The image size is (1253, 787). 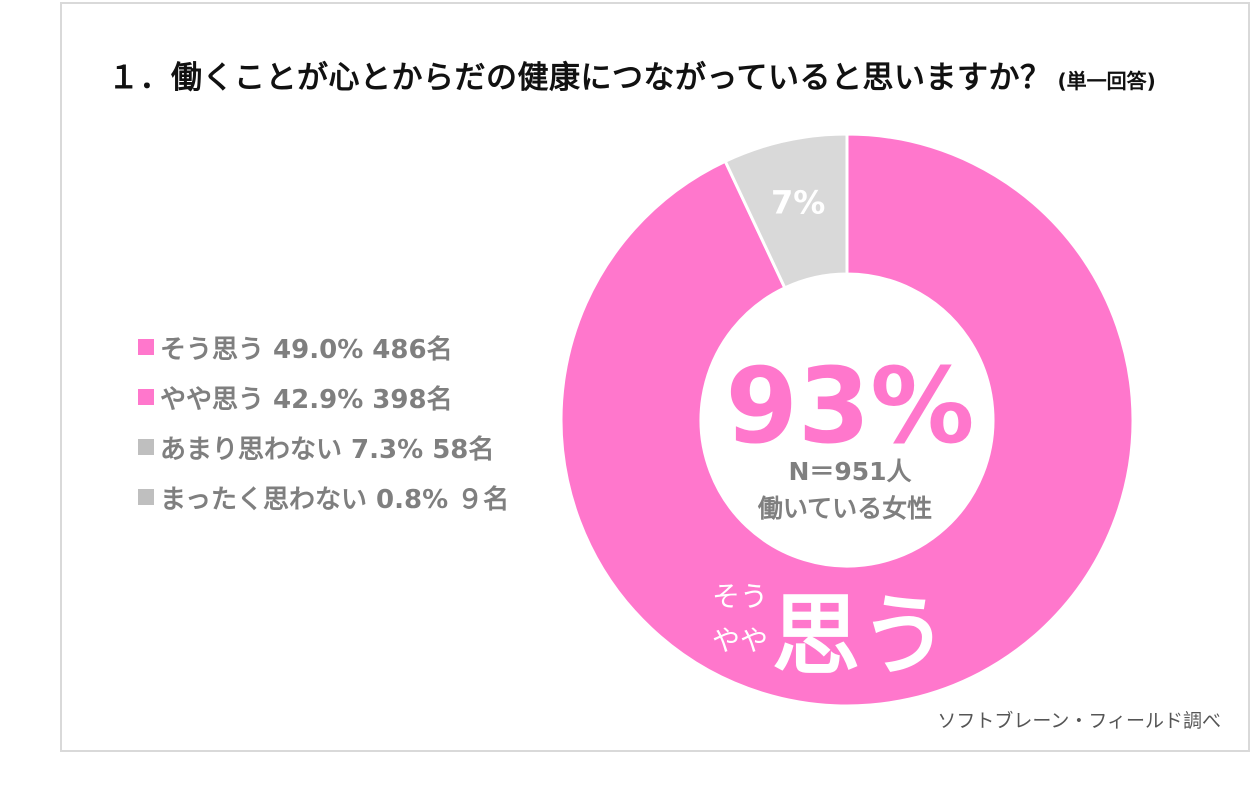 I want to click on ring-label-small-2: やや, so click(x=740, y=640).